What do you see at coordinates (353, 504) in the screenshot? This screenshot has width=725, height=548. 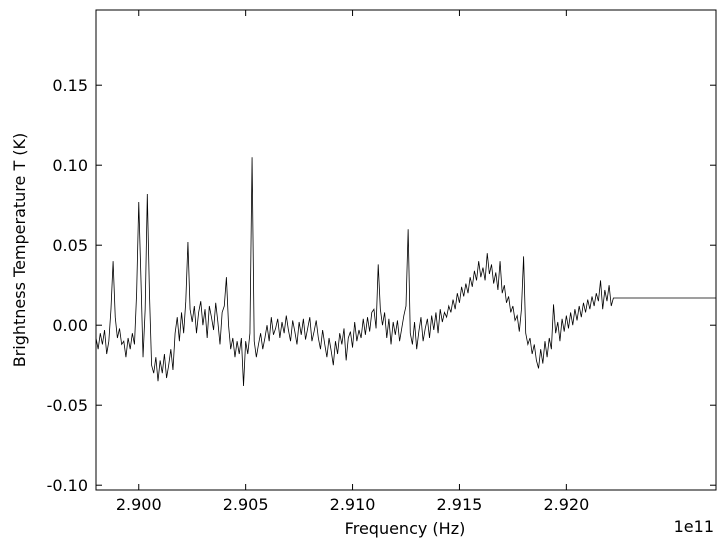 I see `x-tick-label: 2.910` at bounding box center [353, 504].